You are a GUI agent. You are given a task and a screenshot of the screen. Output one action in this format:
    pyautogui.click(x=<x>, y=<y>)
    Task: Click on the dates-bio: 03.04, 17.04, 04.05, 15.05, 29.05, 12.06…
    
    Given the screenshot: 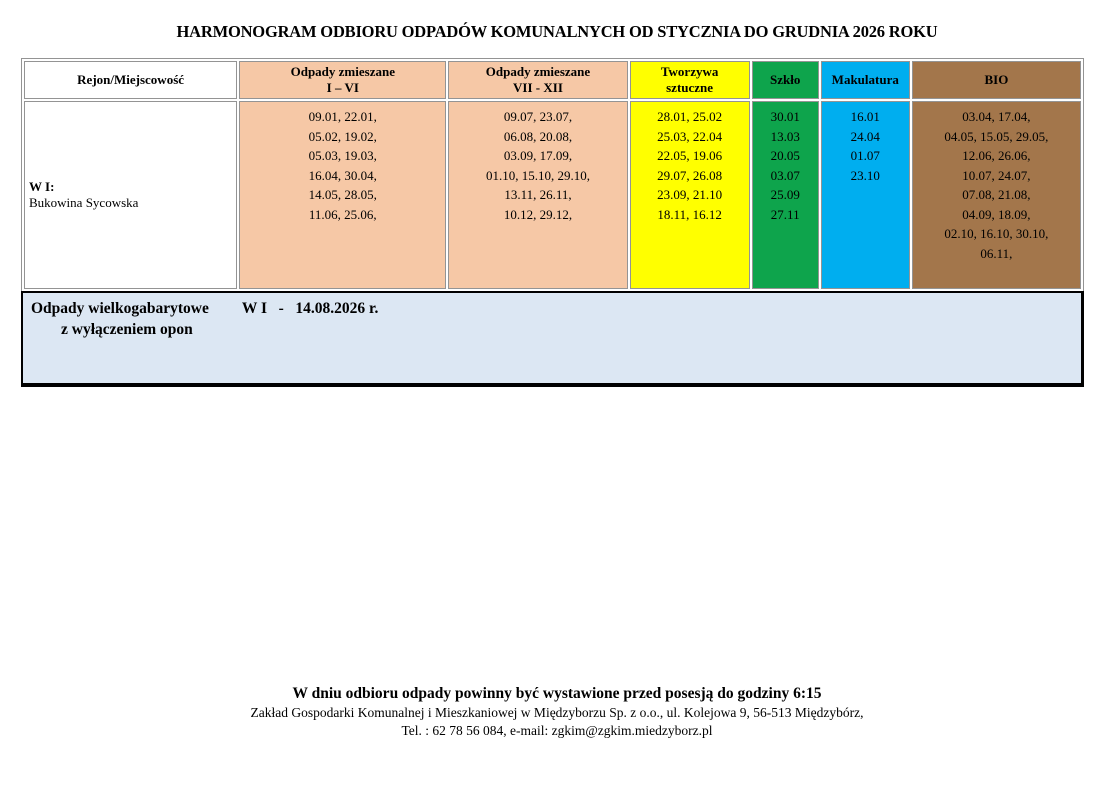 What is the action you would take?
    pyautogui.click(x=996, y=195)
    